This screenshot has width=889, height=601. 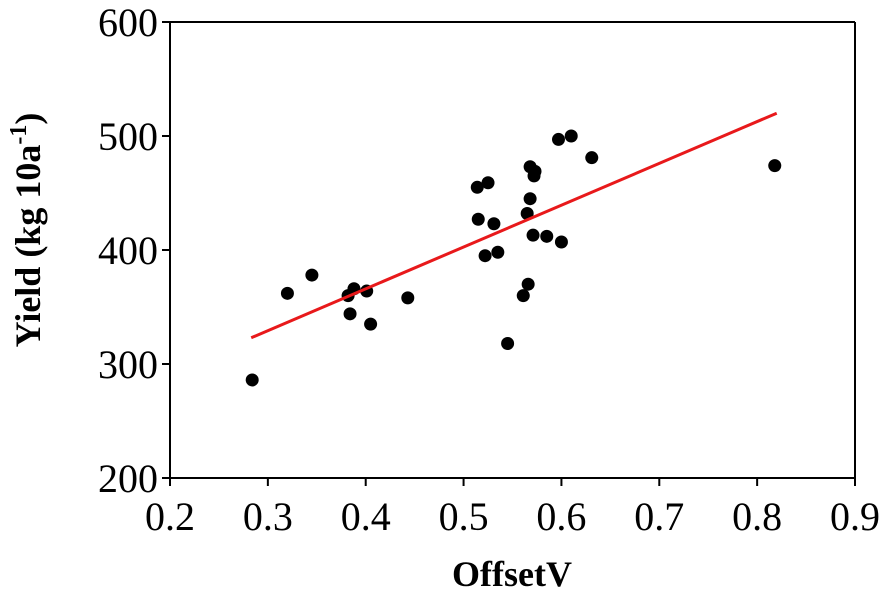 What do you see at coordinates (170, 516) in the screenshot?
I see `x-tick-label: 0.2` at bounding box center [170, 516].